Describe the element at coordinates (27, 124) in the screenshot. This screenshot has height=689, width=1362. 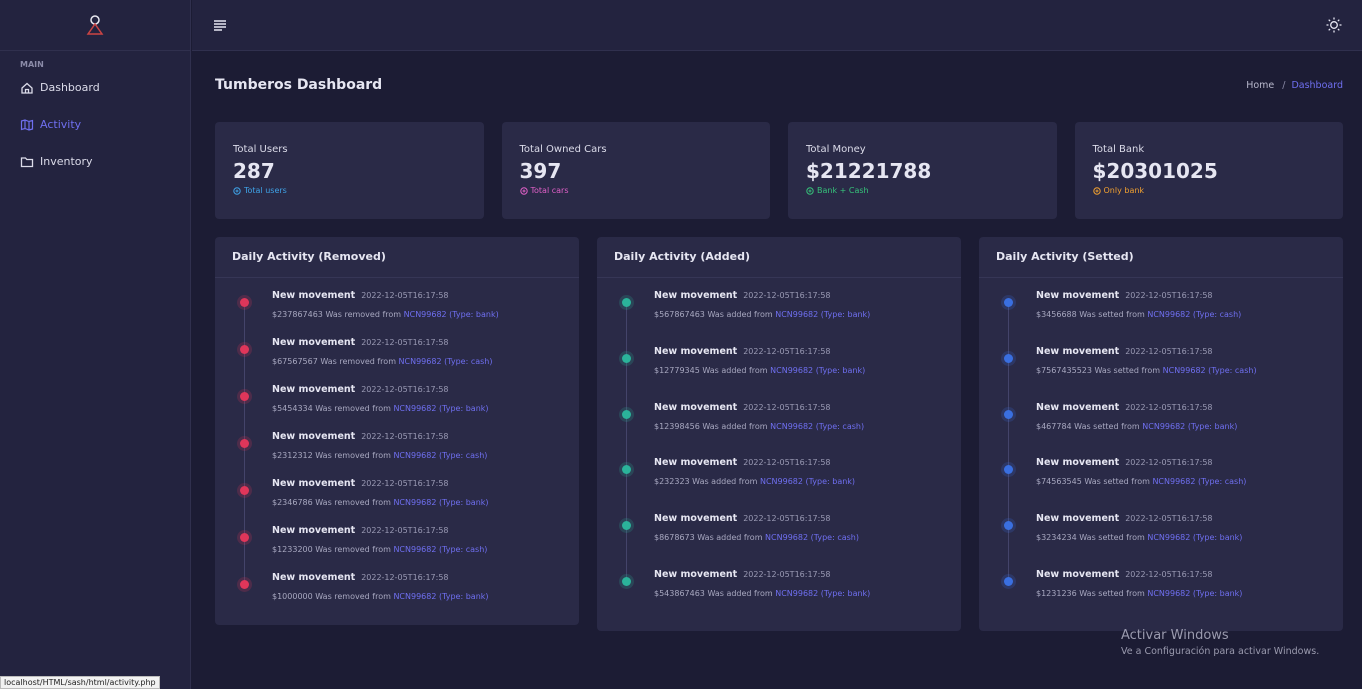
I see `nav-icon` at that location.